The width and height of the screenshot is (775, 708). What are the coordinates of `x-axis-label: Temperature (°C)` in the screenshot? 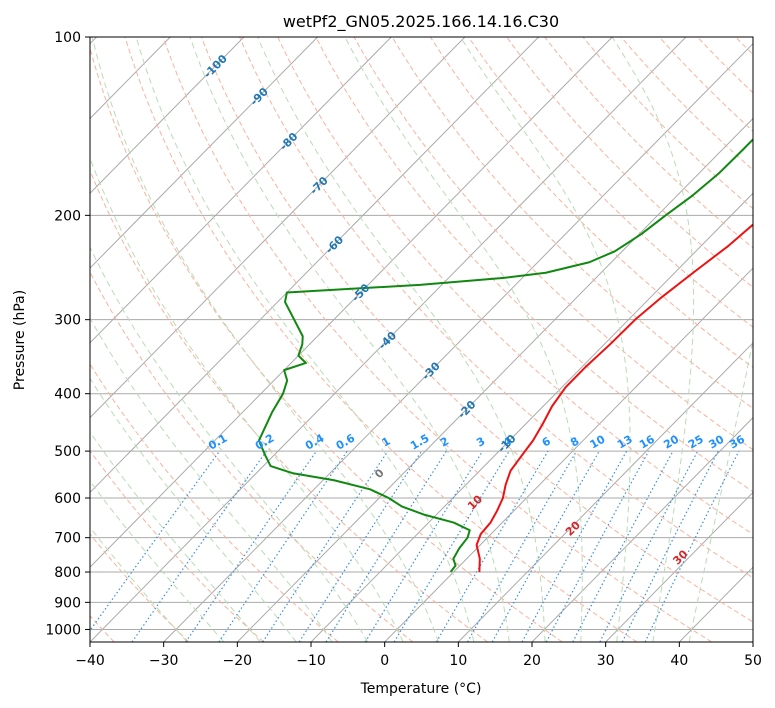 It's located at (421, 689).